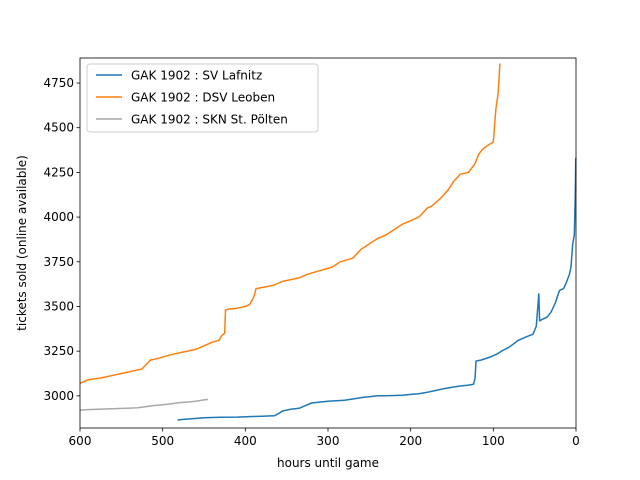 The width and height of the screenshot is (640, 480). What do you see at coordinates (22, 243) in the screenshot?
I see `y-axis-label: tickets sold (online available)` at bounding box center [22, 243].